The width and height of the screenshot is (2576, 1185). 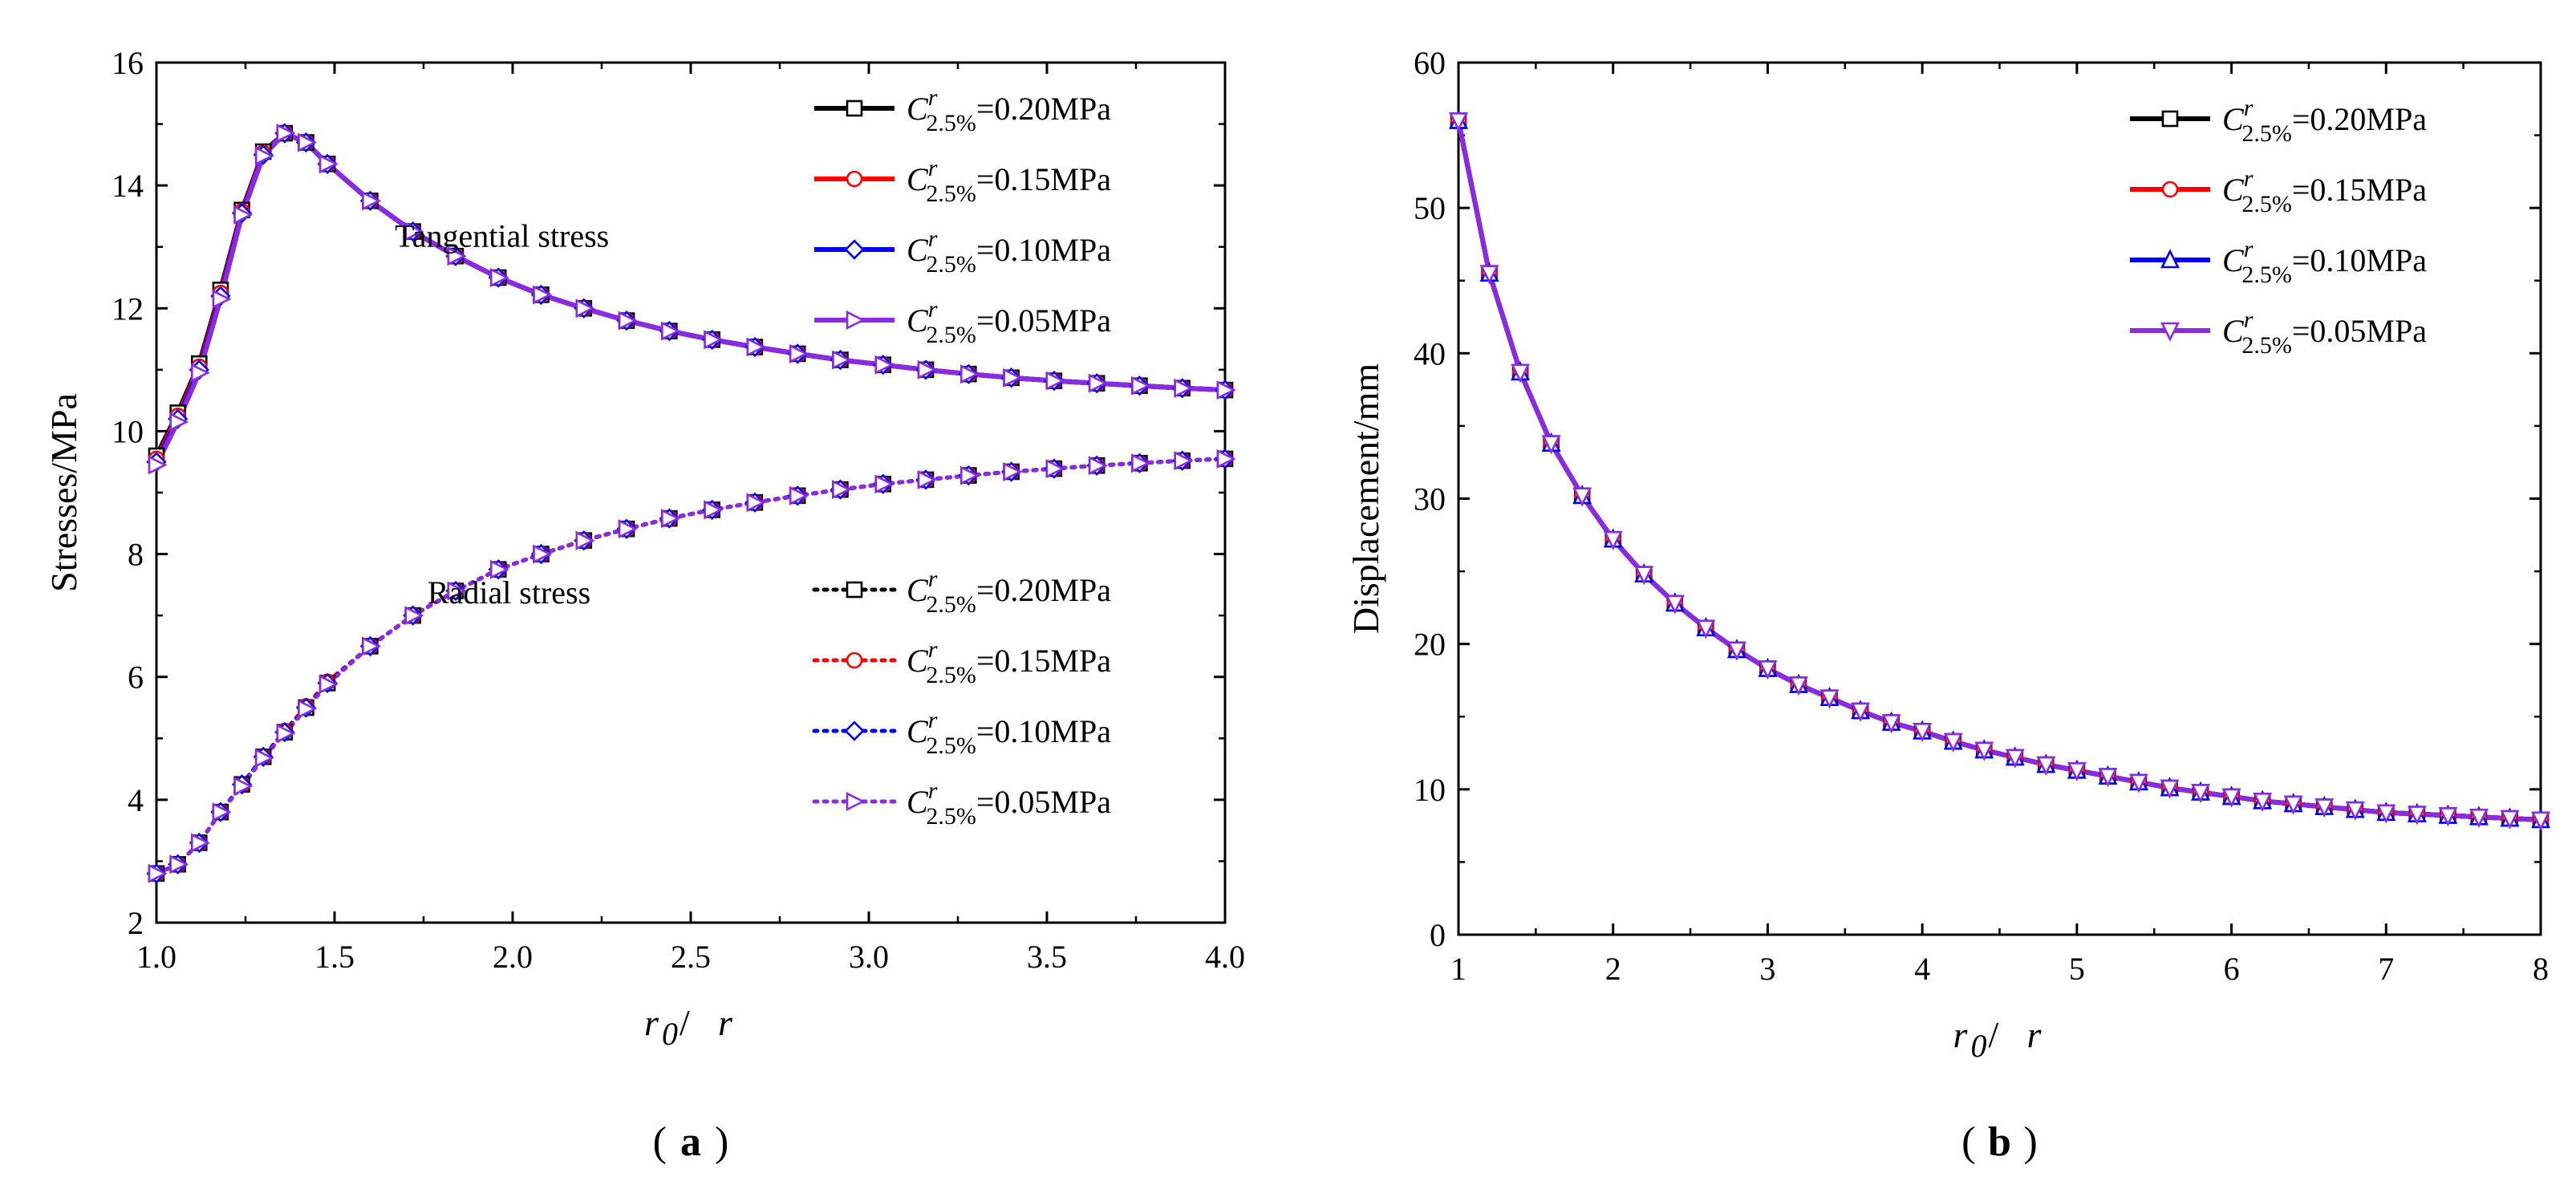 What do you see at coordinates (1922, 969) in the screenshot?
I see `x-tick-label: 4` at bounding box center [1922, 969].